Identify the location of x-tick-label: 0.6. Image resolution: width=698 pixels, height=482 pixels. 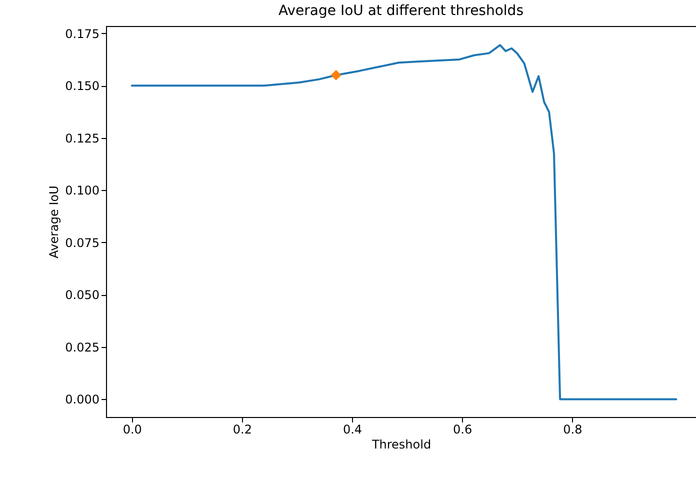
(462, 429).